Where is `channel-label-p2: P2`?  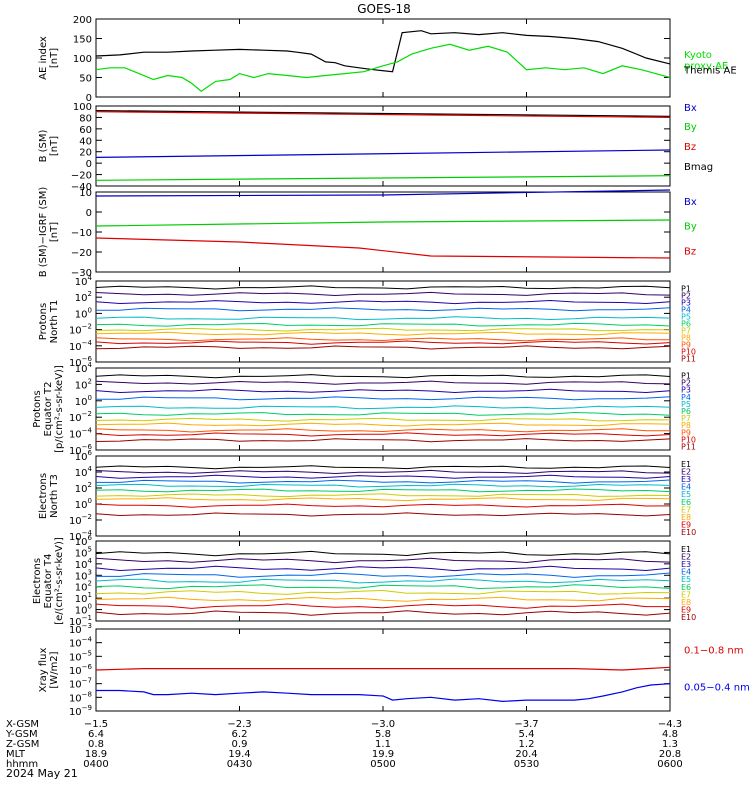 channel-label-p2: P2 is located at coordinates (686, 383).